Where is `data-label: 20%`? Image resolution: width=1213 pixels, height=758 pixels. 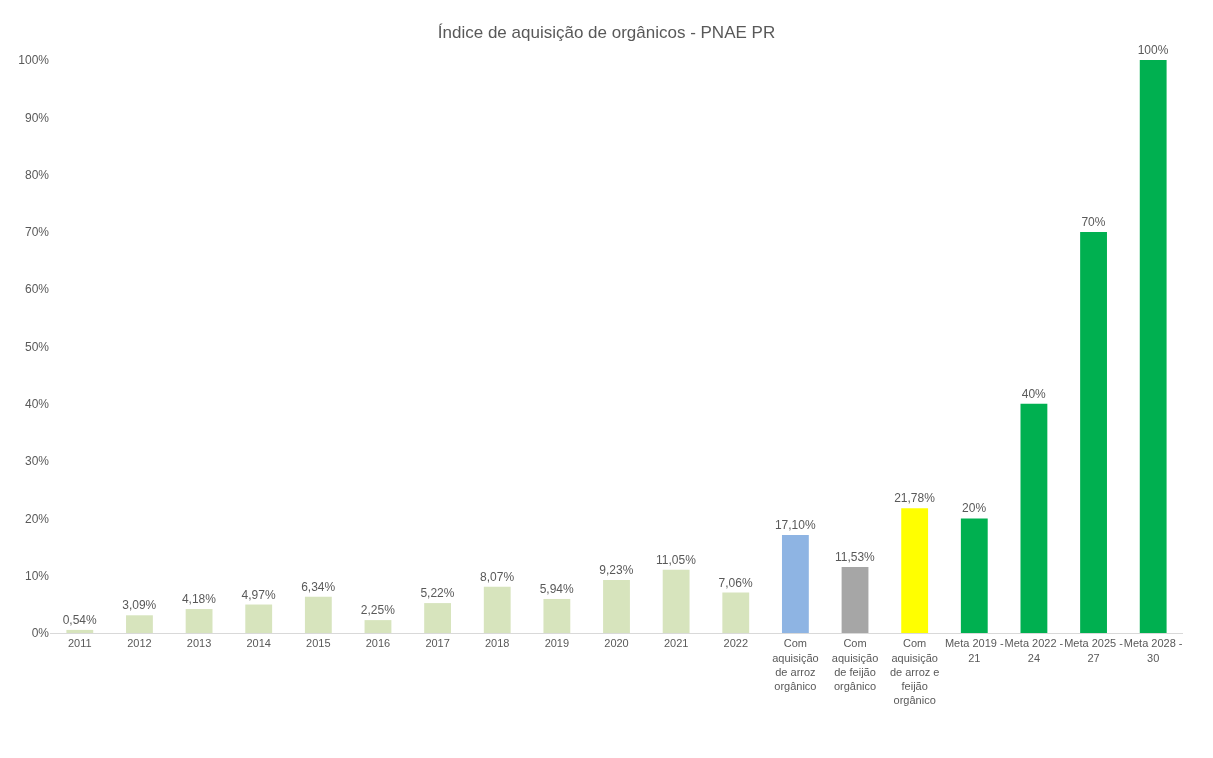
data-label: 20% is located at coordinates (974, 508).